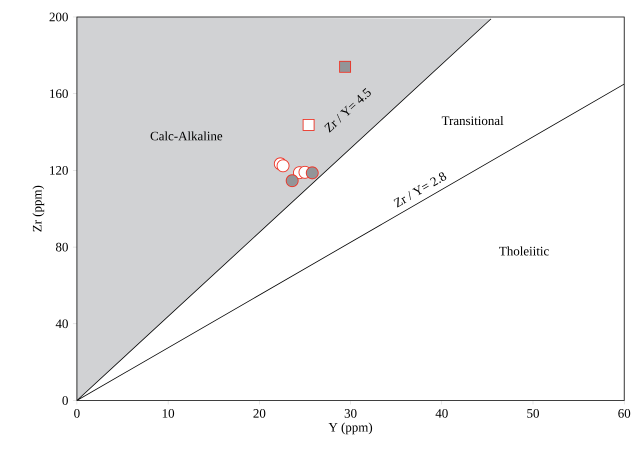  What do you see at coordinates (186, 135) in the screenshot?
I see `annotation: Calc-Alkaline` at bounding box center [186, 135].